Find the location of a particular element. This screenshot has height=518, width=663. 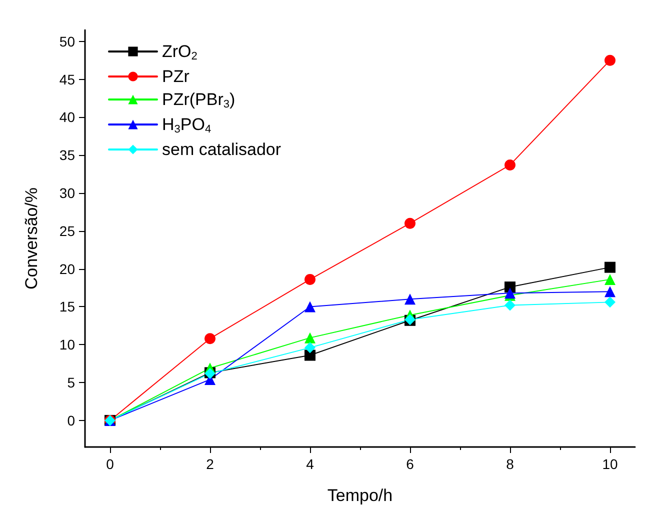

x-tick-label: 6 is located at coordinates (410, 464).